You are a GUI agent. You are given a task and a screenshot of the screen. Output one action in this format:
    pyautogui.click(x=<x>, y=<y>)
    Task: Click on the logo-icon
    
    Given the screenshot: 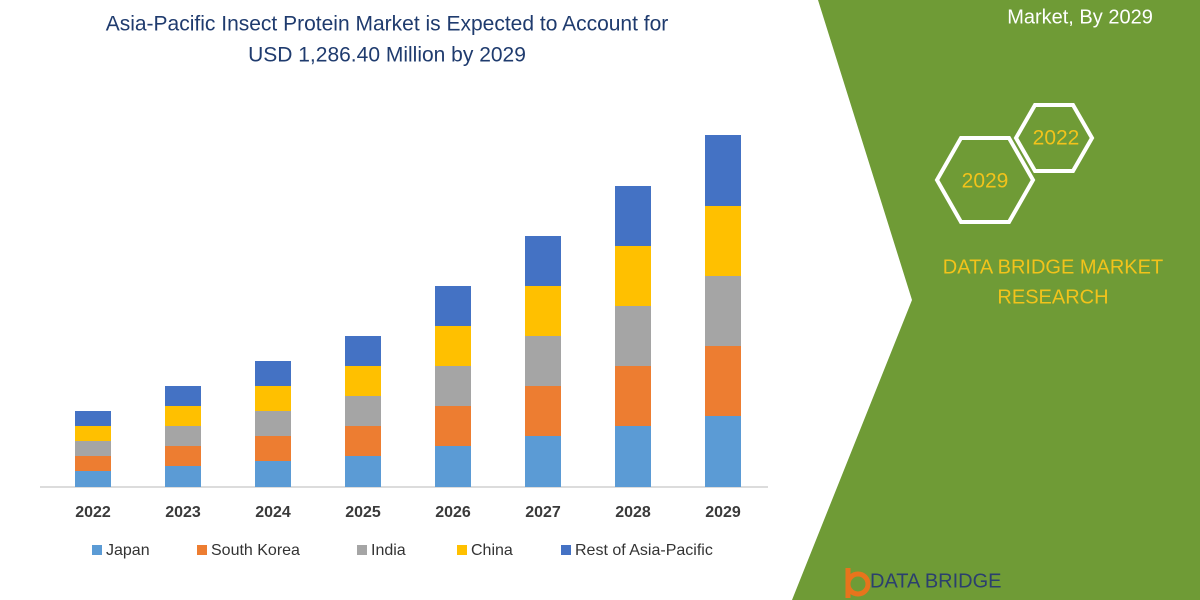 What is the action you would take?
    pyautogui.click(x=858, y=583)
    